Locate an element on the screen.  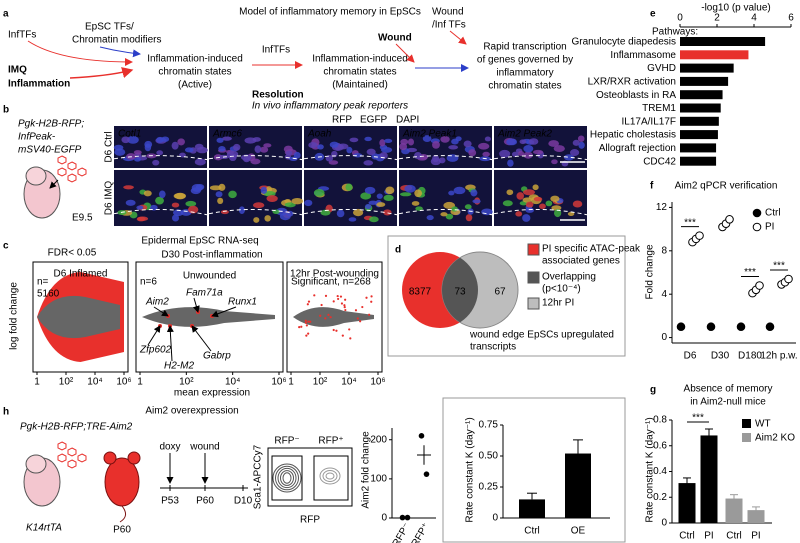
legend-label: PI specific ATAC-peak is located at coordinates (591, 249).